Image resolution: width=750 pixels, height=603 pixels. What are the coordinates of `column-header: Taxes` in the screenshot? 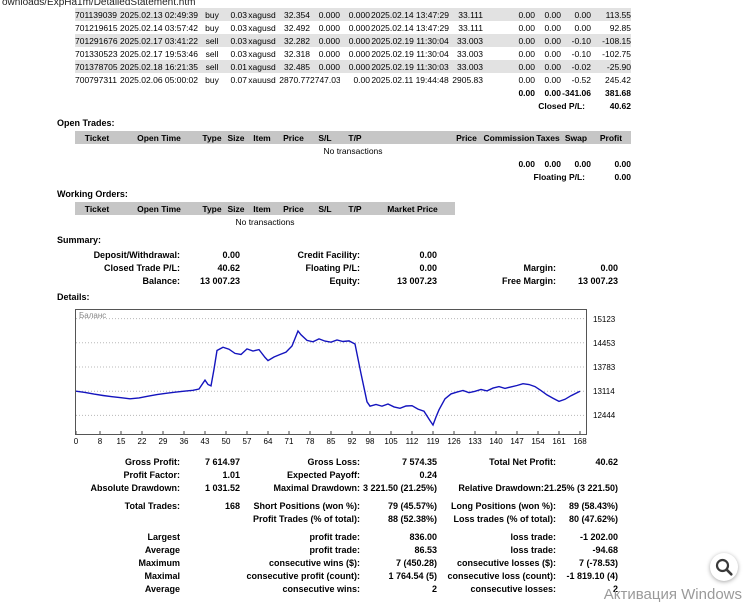 It's located at (548, 137).